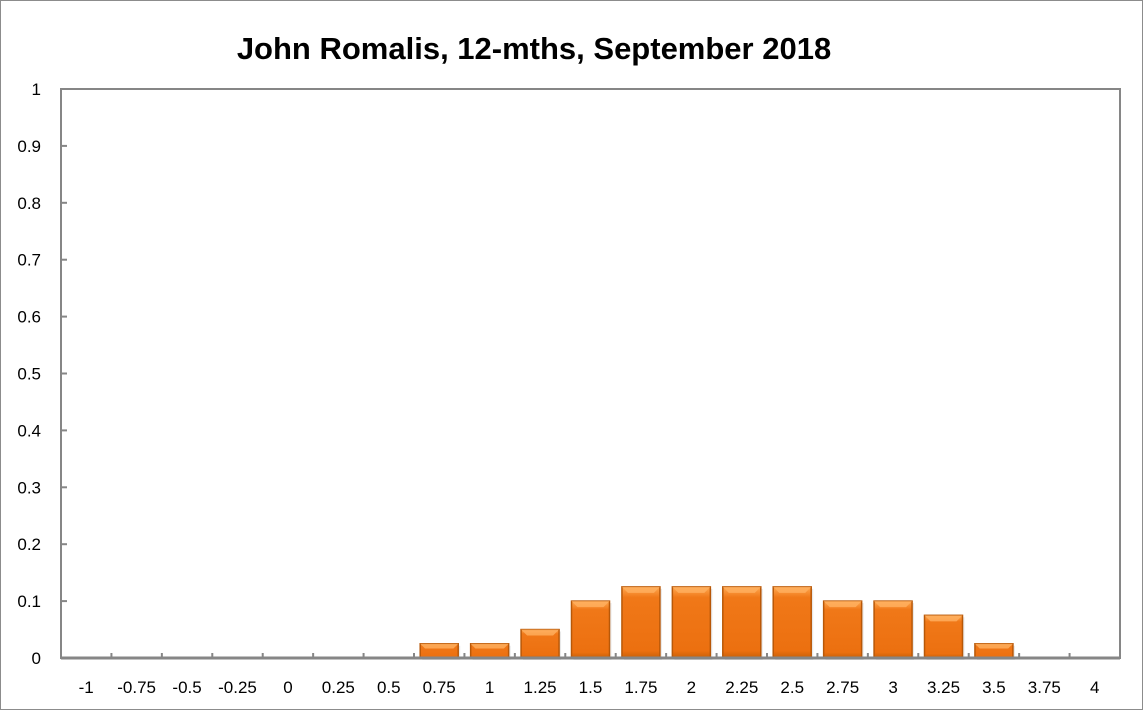 The width and height of the screenshot is (1143, 711). Describe the element at coordinates (186, 687) in the screenshot. I see `x-tick-label: -0.5` at that location.